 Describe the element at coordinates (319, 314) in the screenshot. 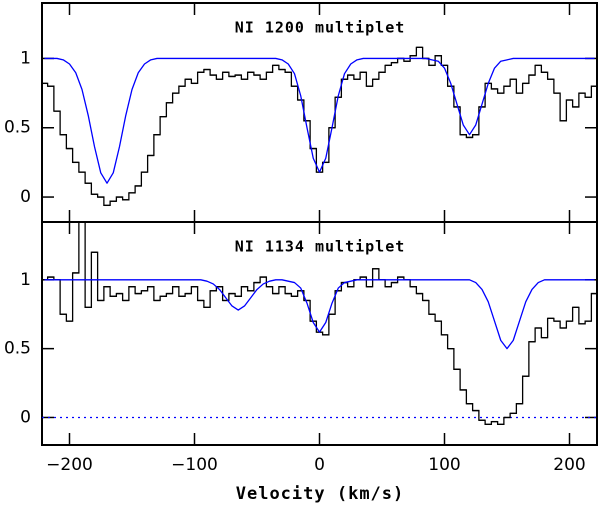

I see `model-line` at that location.